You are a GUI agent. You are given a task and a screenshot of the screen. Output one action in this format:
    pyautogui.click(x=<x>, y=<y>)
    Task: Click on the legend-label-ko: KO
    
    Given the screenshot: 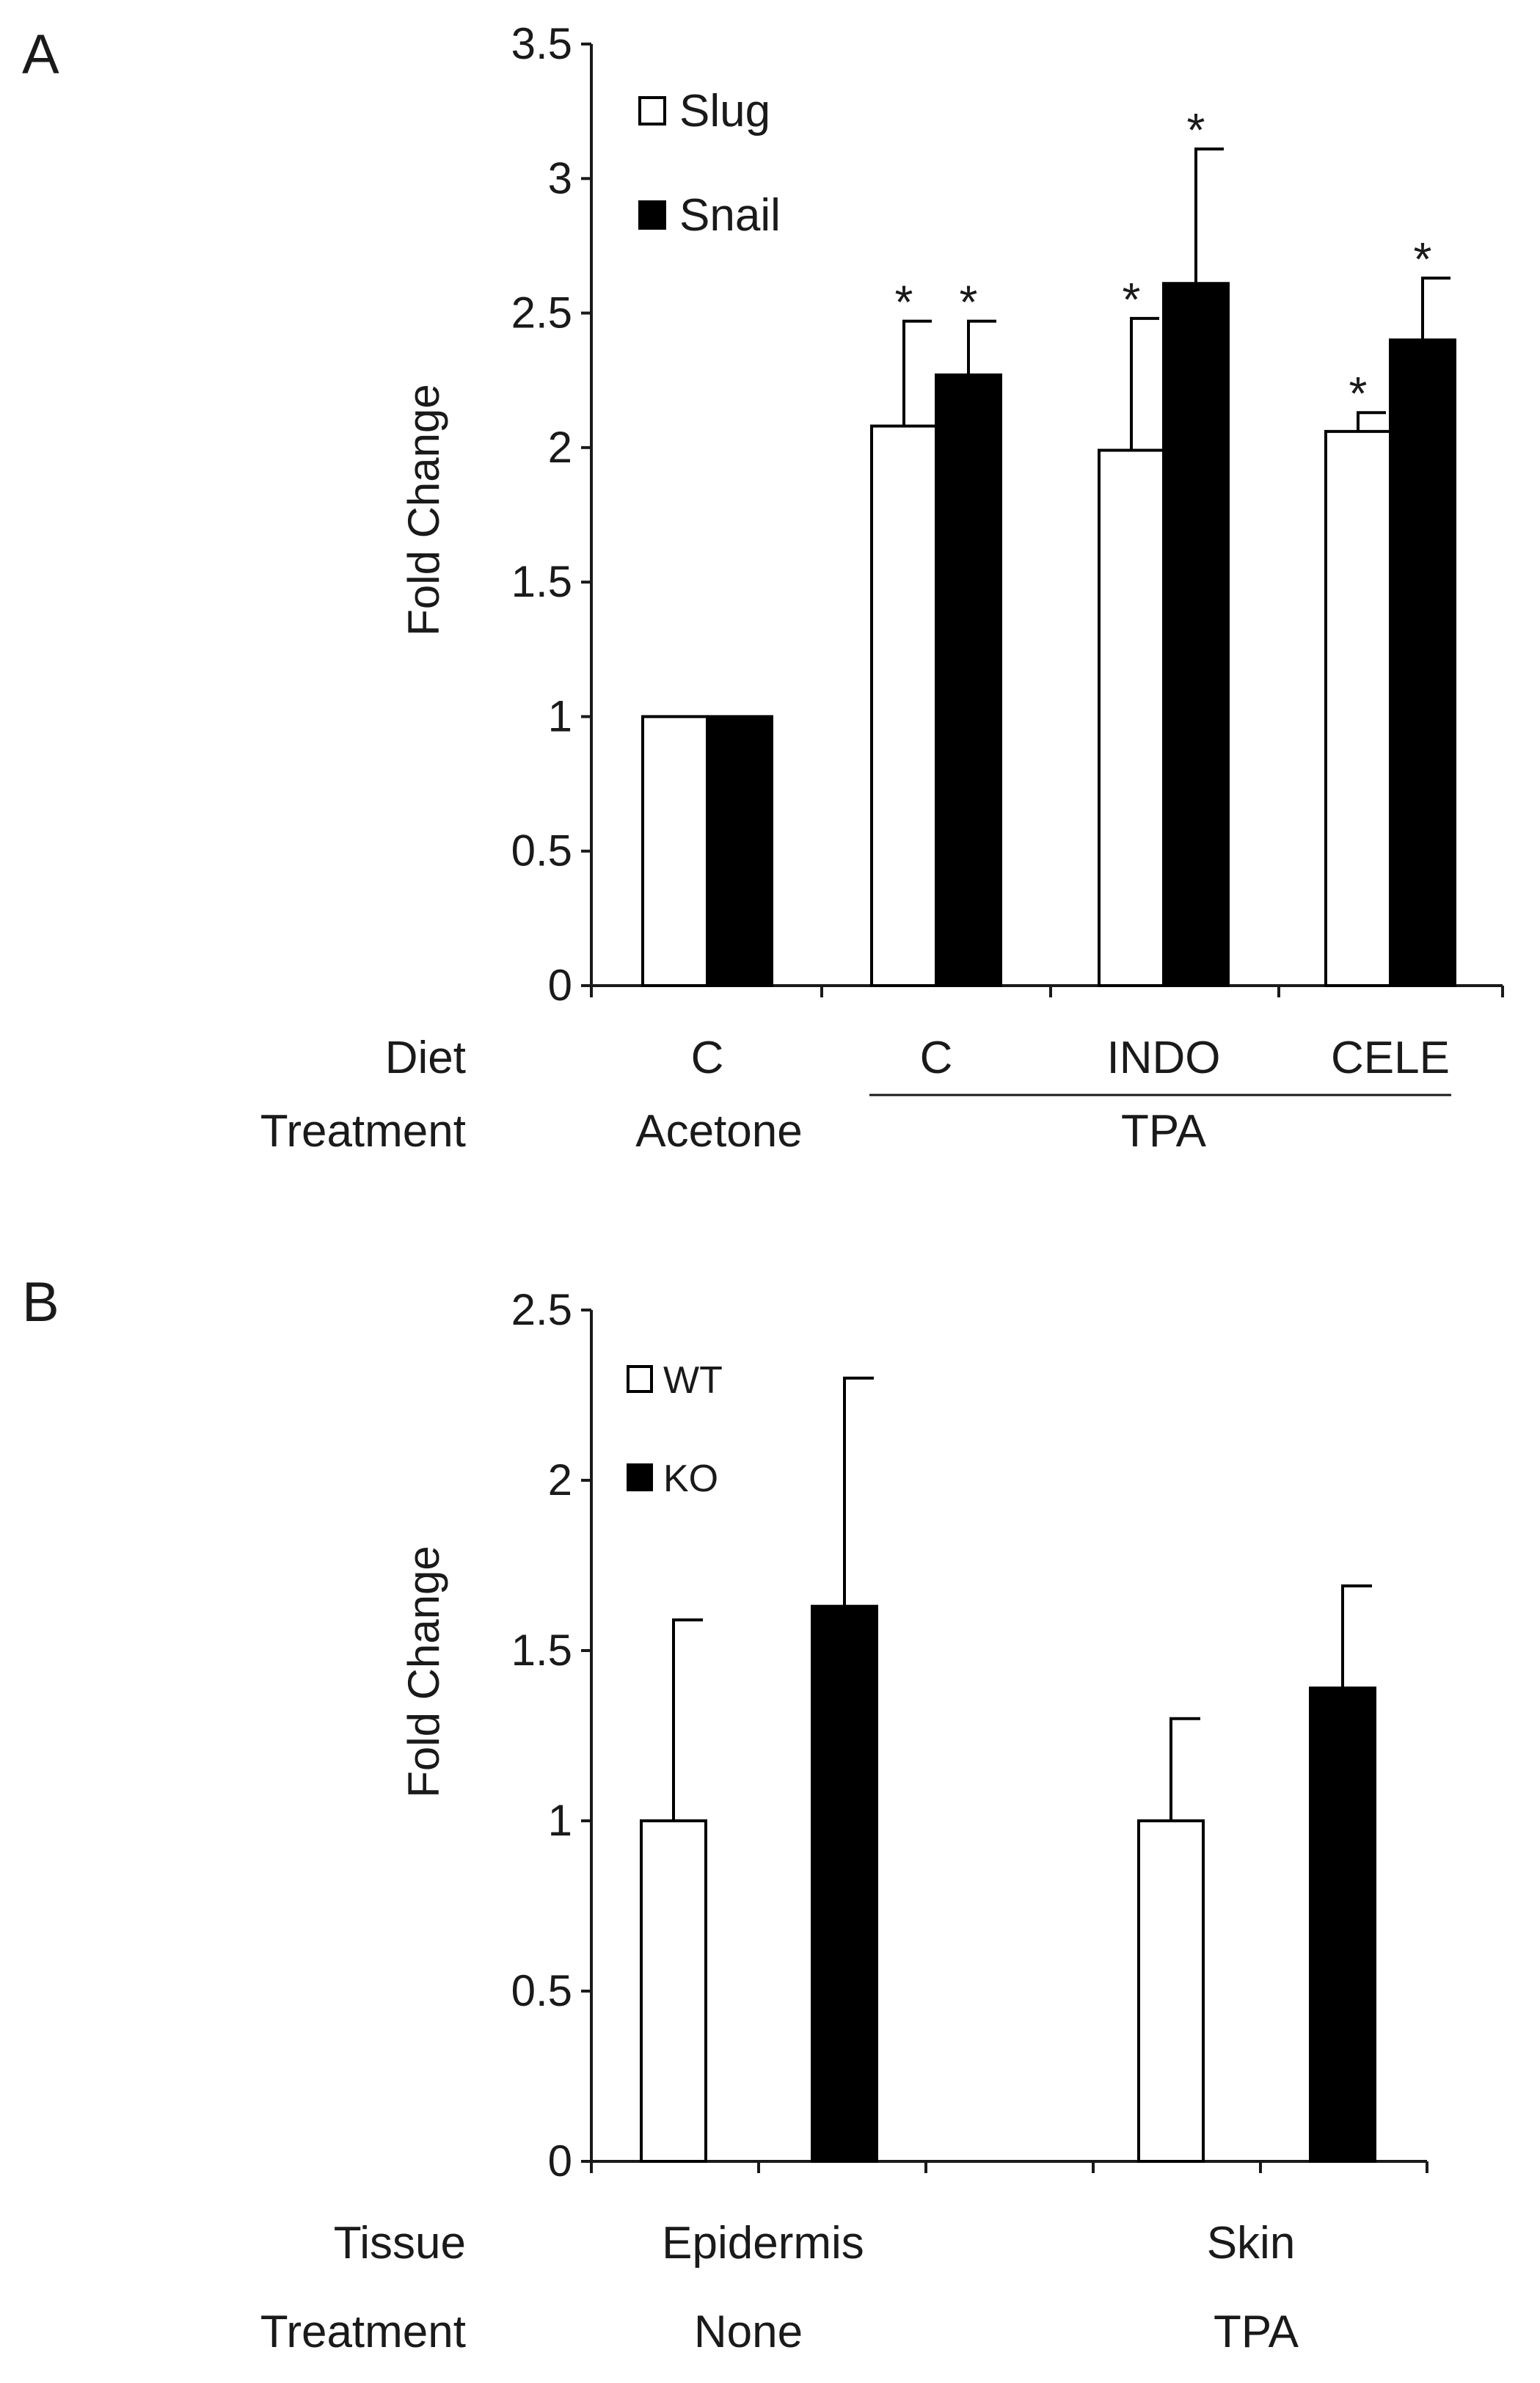 What is the action you would take?
    pyautogui.click(x=690, y=1479)
    